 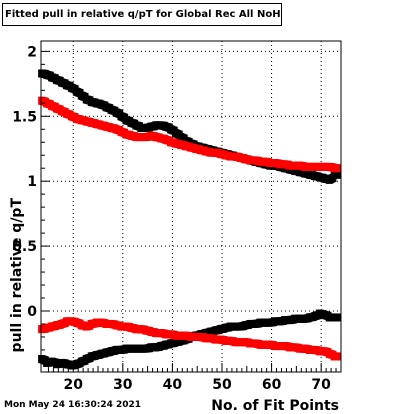 I want to click on y-tick-label: 2, so click(x=32, y=52).